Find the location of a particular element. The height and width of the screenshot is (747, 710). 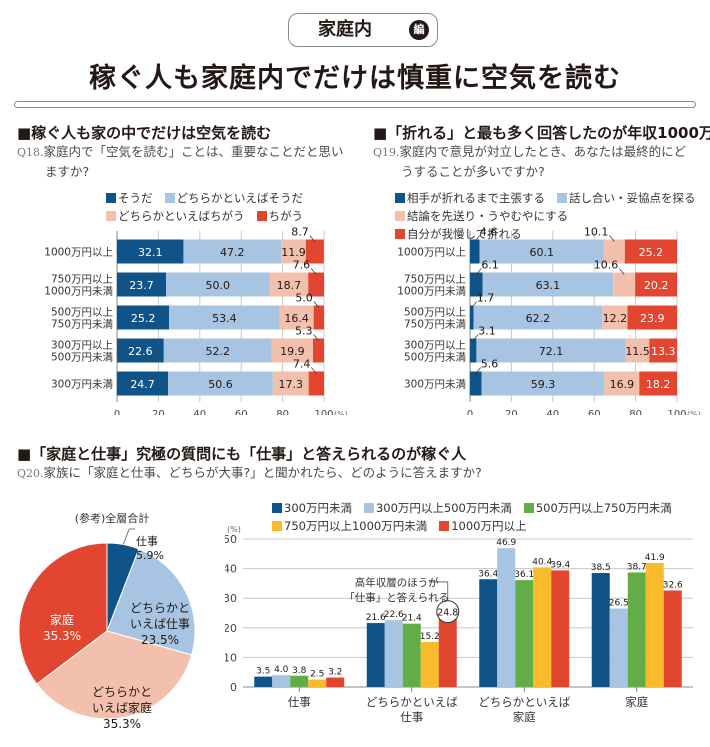

bar-value-label: 17.3 is located at coordinates (291, 384).